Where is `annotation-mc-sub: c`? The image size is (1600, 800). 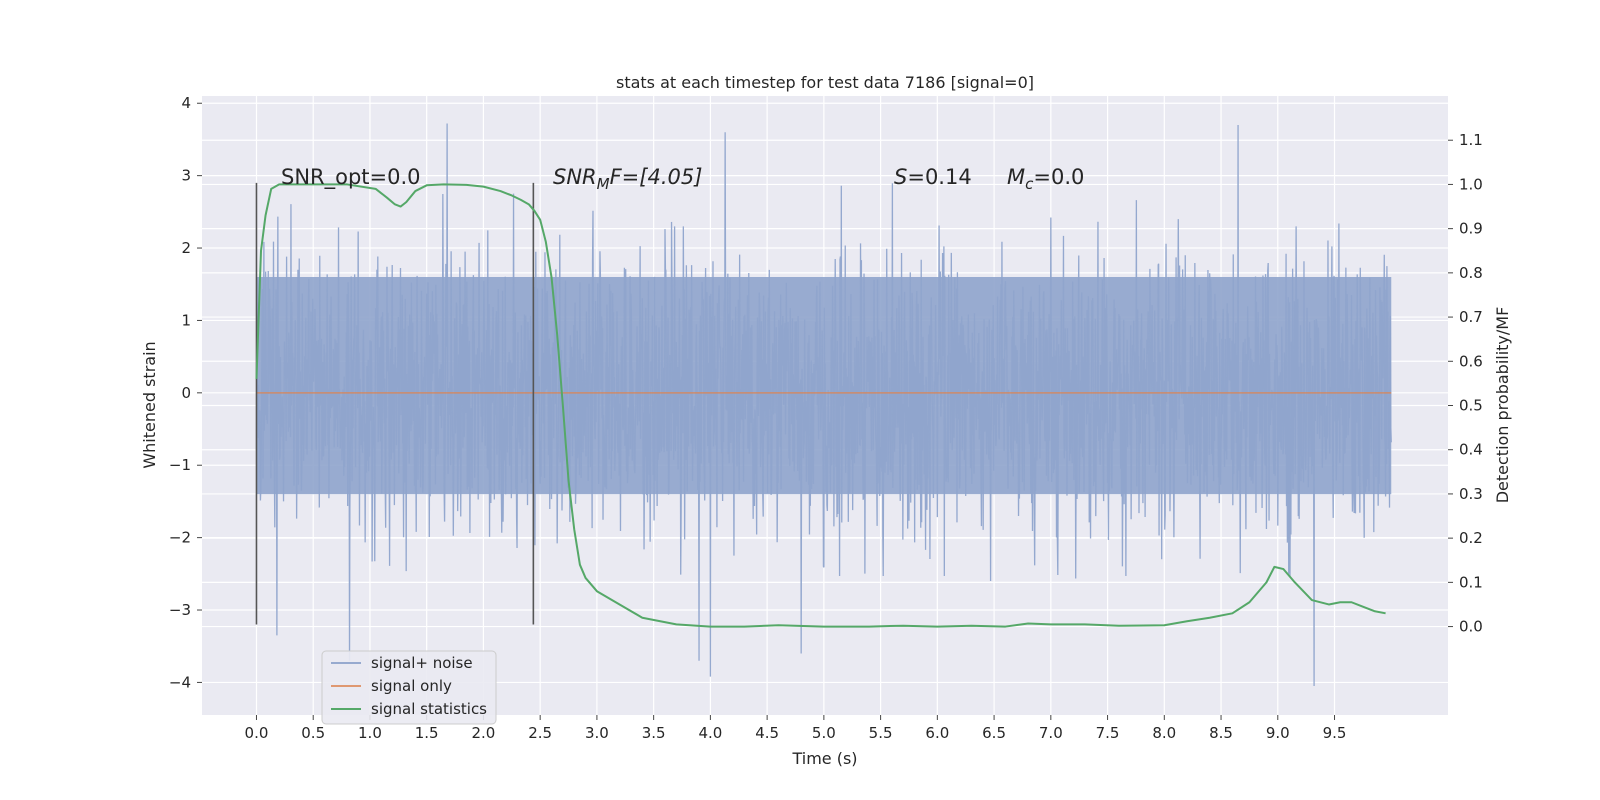 annotation-mc-sub: c is located at coordinates (1029, 184).